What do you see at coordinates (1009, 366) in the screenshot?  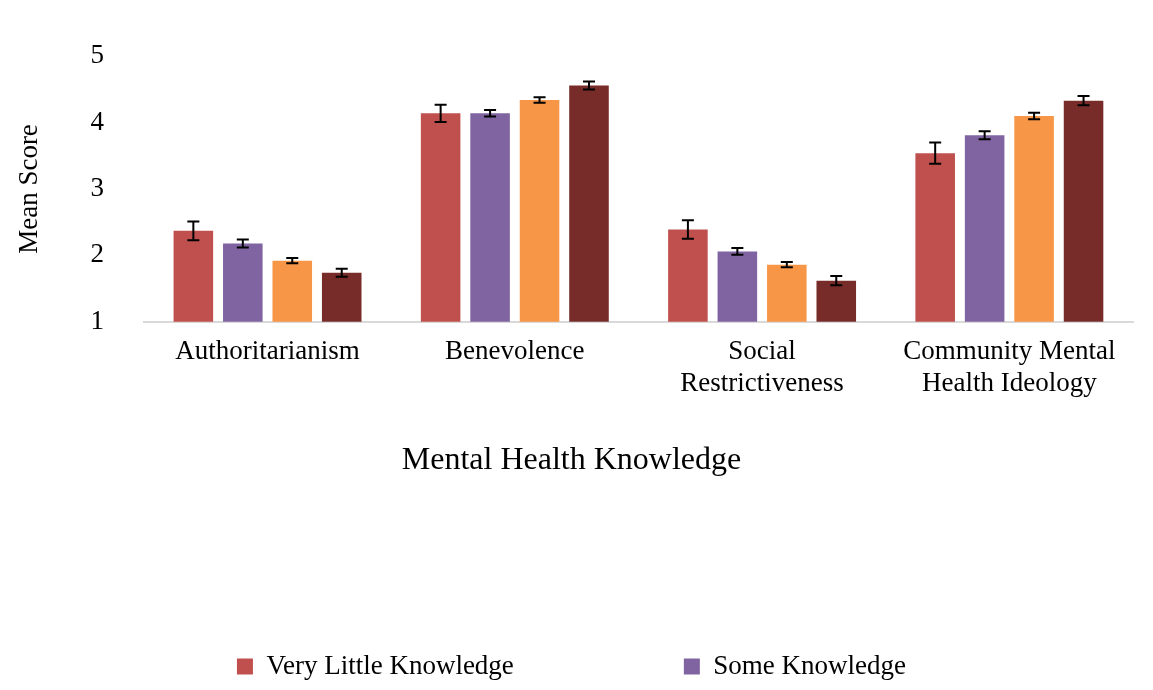 I see `x-tick-label: Community Mental Health Ideology` at bounding box center [1009, 366].